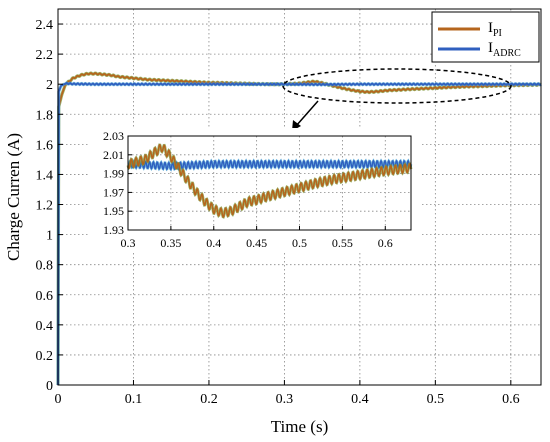 The height and width of the screenshot is (442, 550). What do you see at coordinates (45, 266) in the screenshot?
I see `y-tick-label: 0.8` at bounding box center [45, 266].